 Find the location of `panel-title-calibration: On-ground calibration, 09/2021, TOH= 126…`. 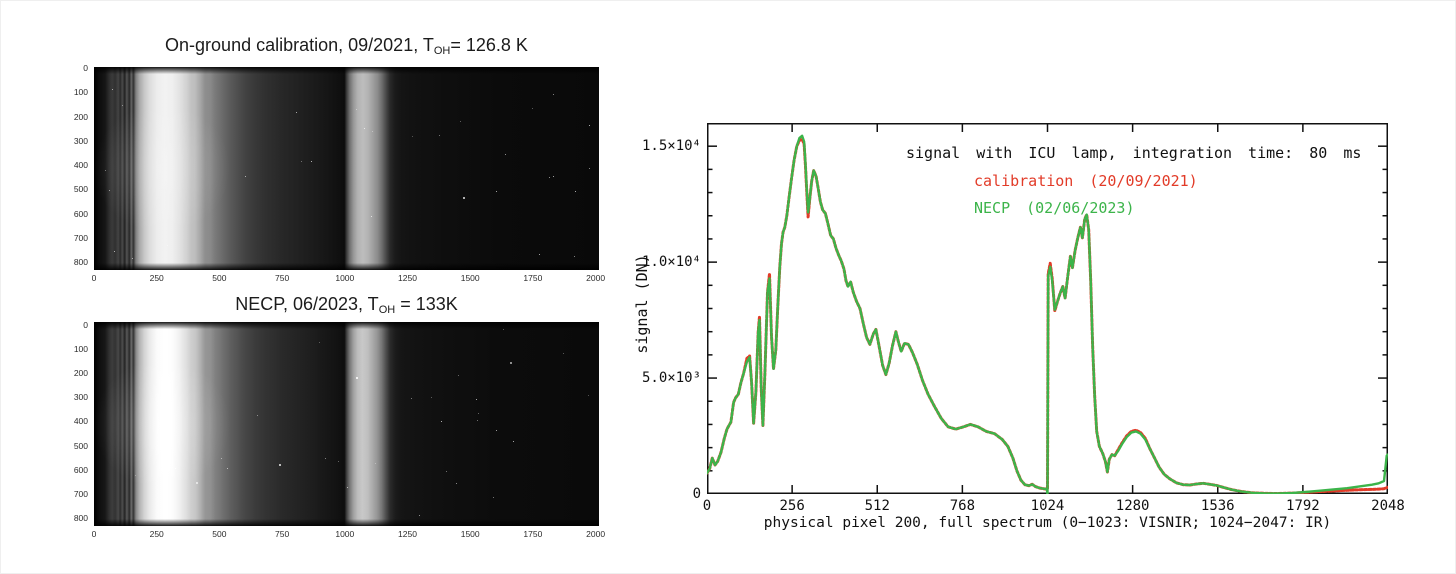

panel-title-calibration: On-ground calibration, 09/2021, TOH= 126… is located at coordinates (346, 46).